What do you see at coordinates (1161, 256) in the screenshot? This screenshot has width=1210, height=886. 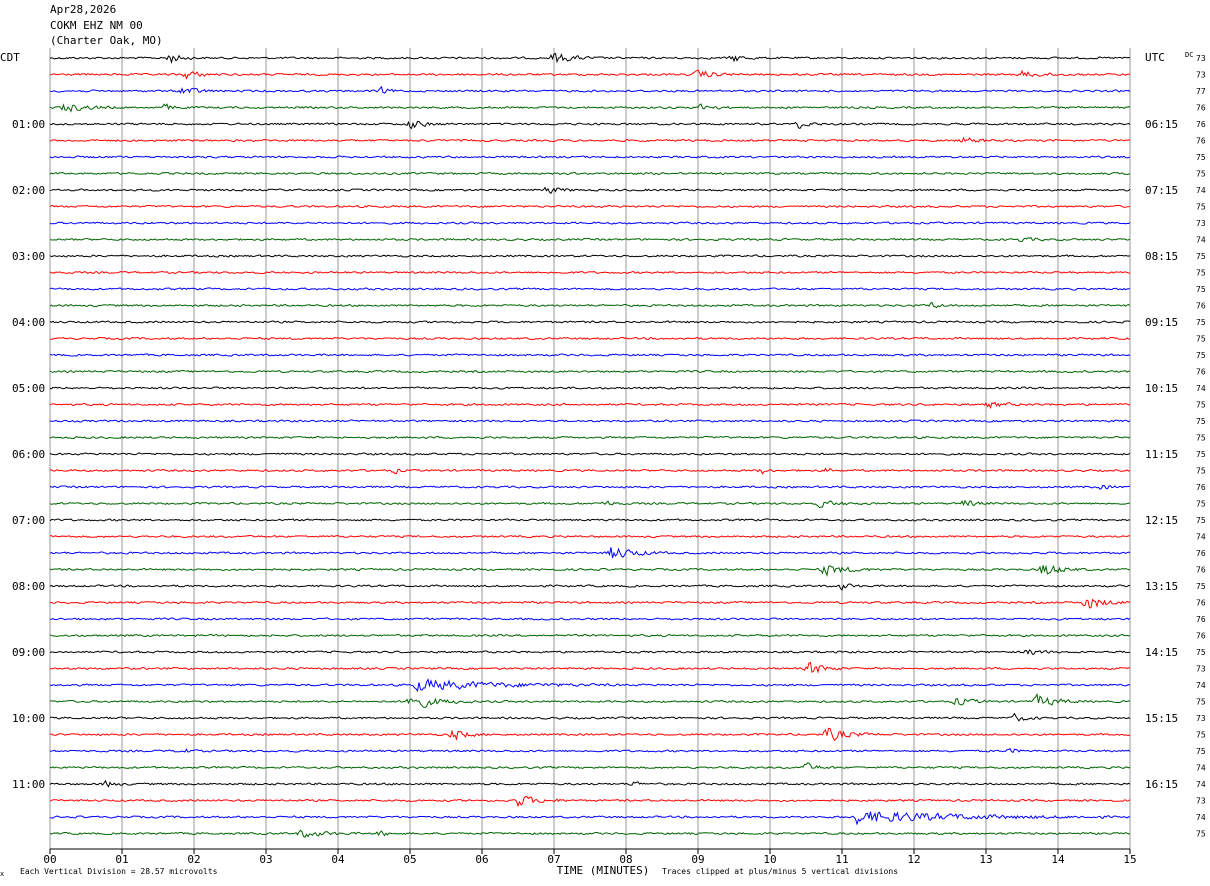 I see `right-hour-label: 08:15` at bounding box center [1161, 256].